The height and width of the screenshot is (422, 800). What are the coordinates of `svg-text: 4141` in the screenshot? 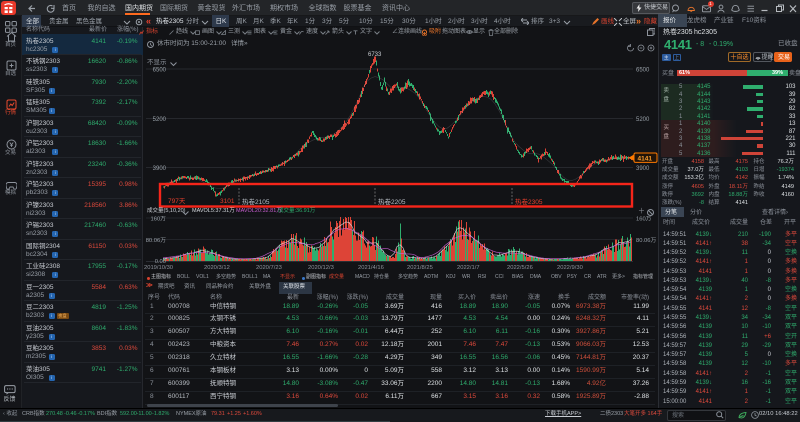 It's located at (645, 158).